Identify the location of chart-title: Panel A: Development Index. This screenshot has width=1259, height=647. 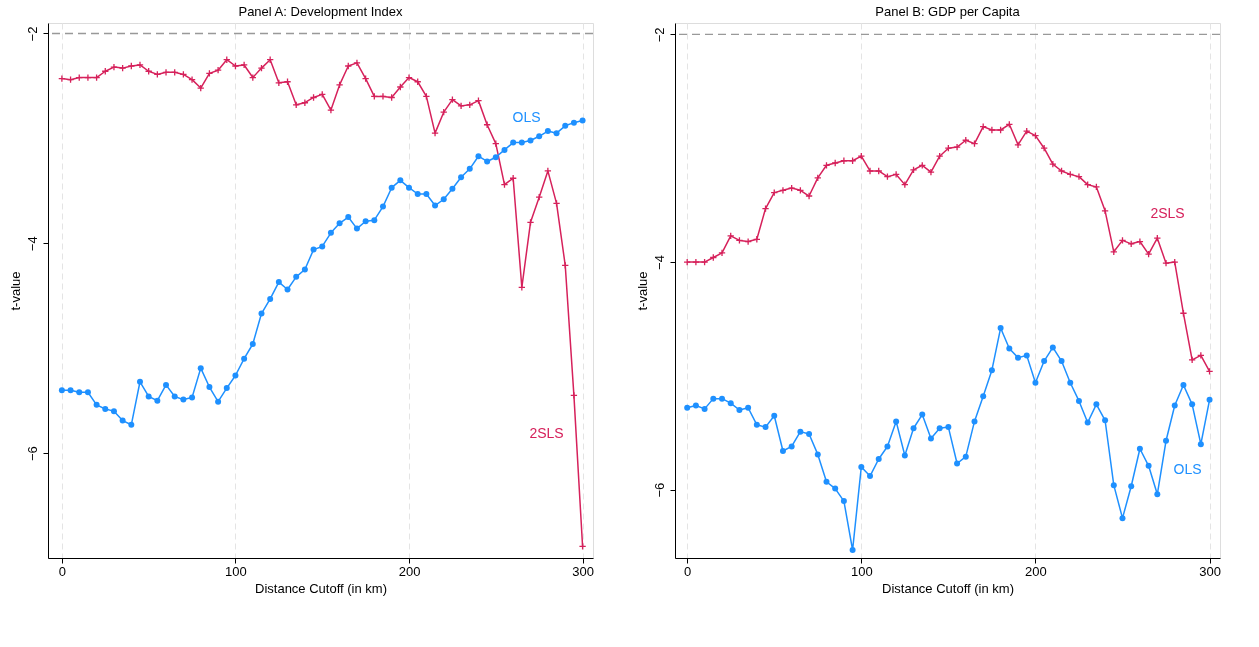
(321, 11).